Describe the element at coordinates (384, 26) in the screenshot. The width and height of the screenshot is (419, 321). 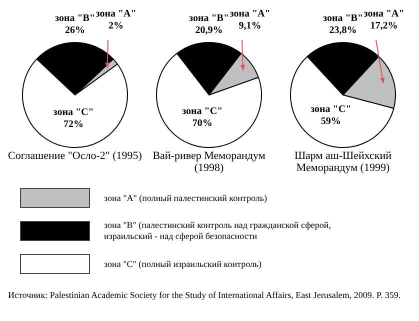
I see `data-label: 17,2%` at that location.